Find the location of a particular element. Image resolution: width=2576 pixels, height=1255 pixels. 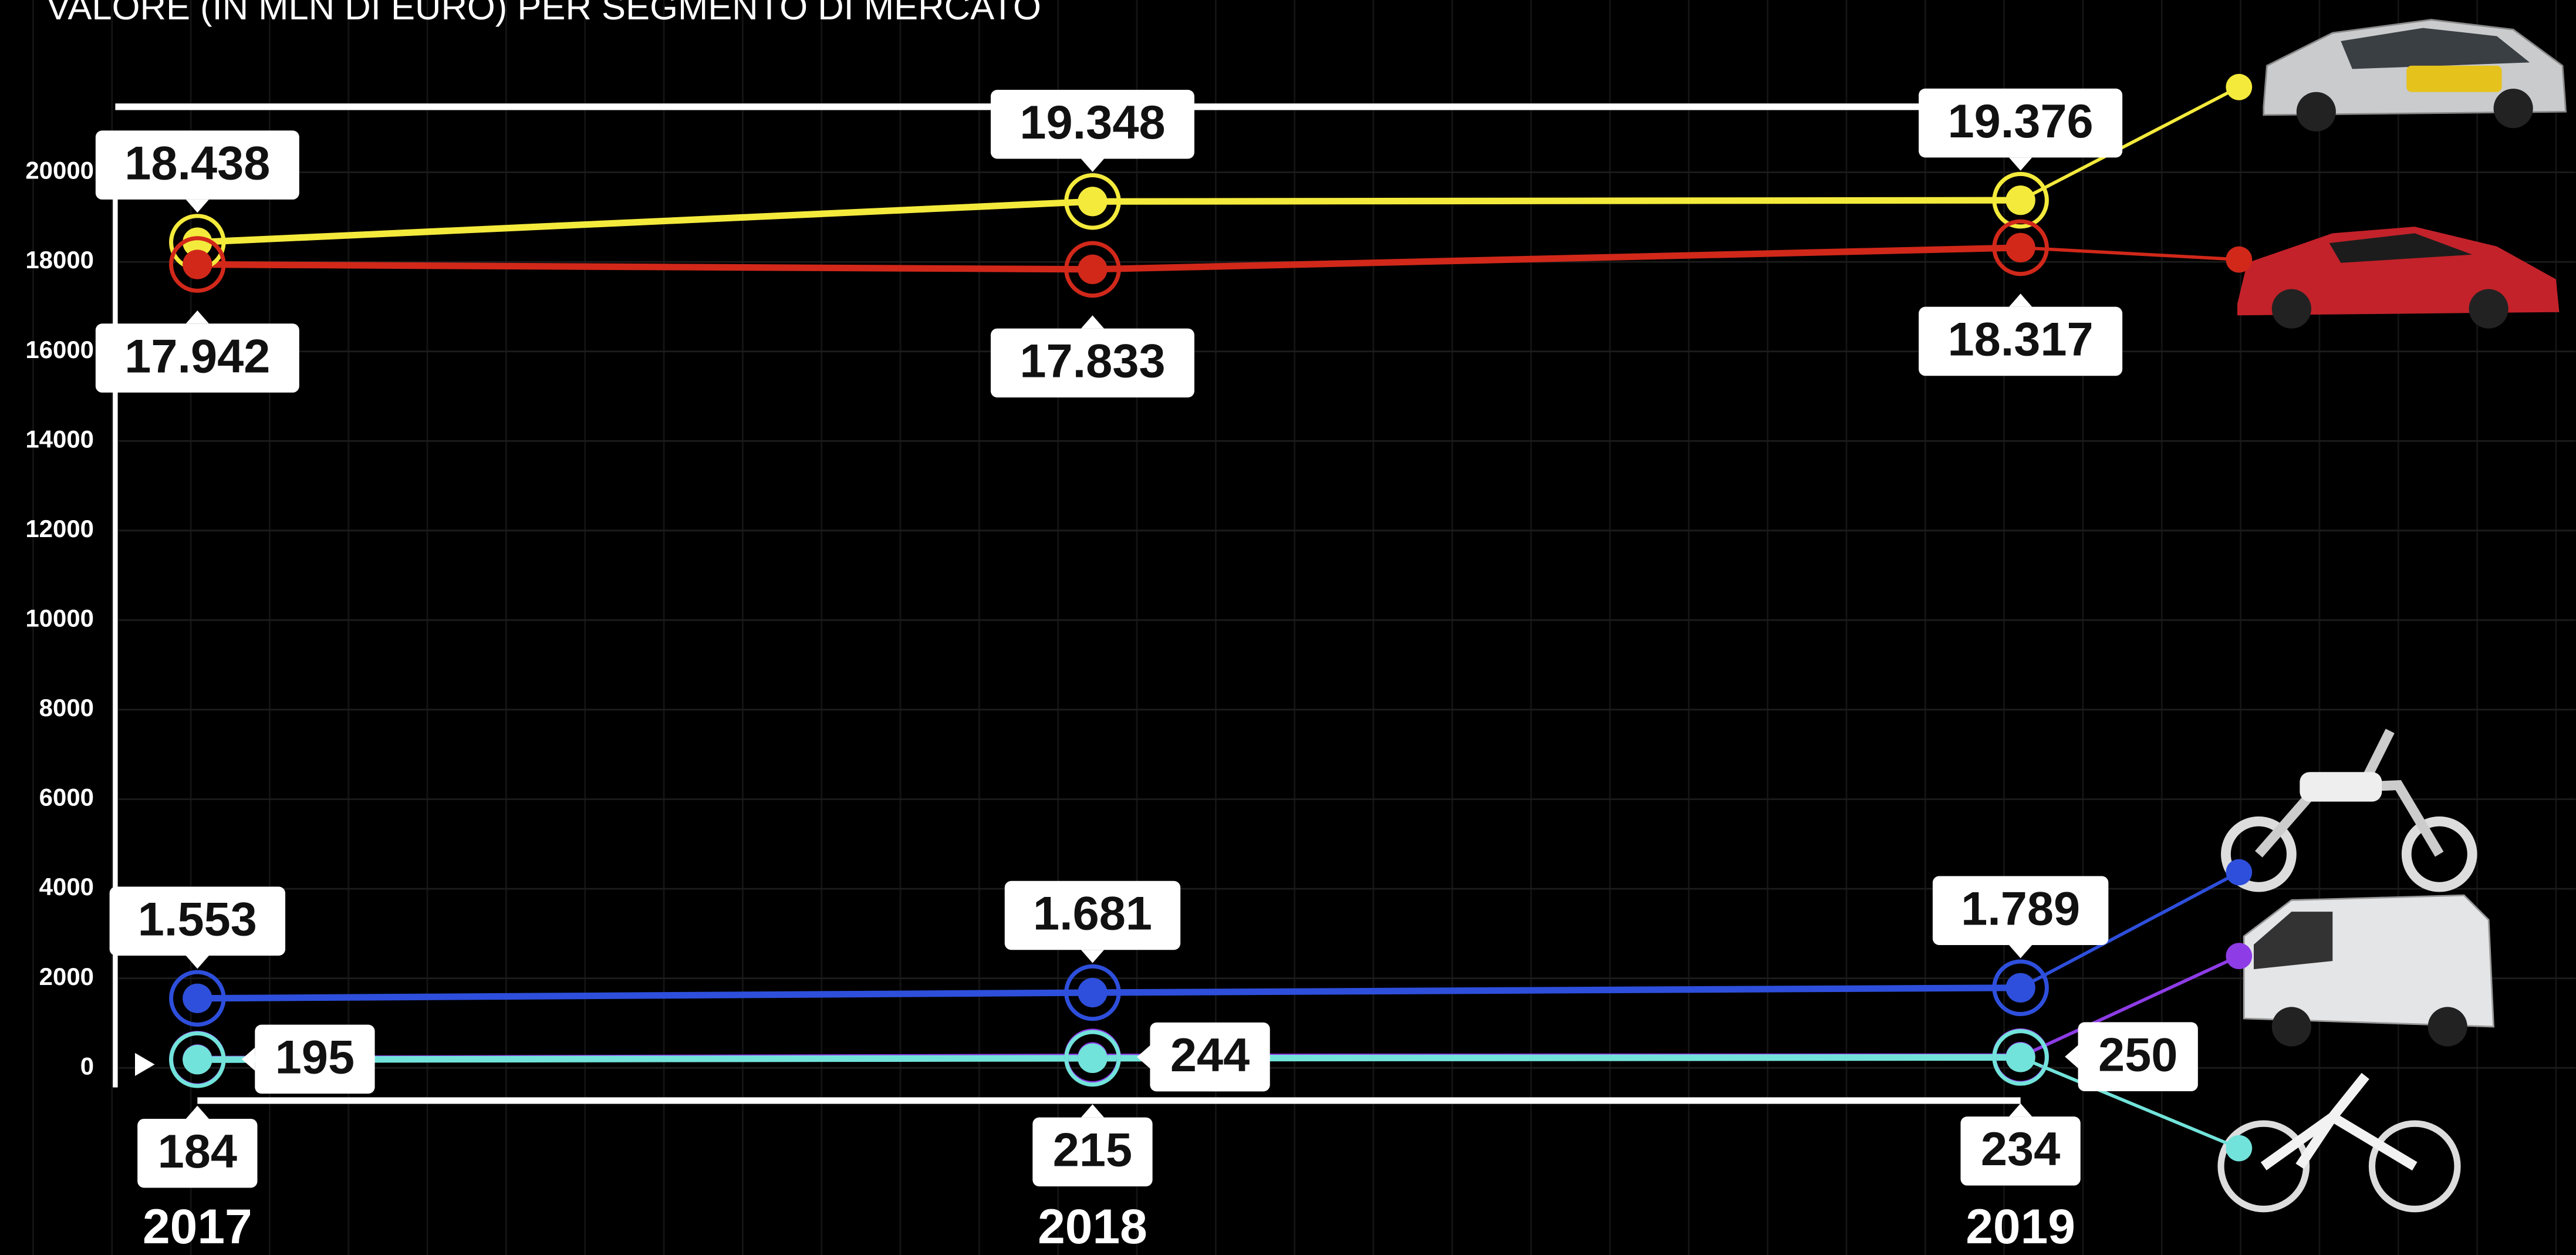

data-label: 17.833 is located at coordinates (1092, 362).